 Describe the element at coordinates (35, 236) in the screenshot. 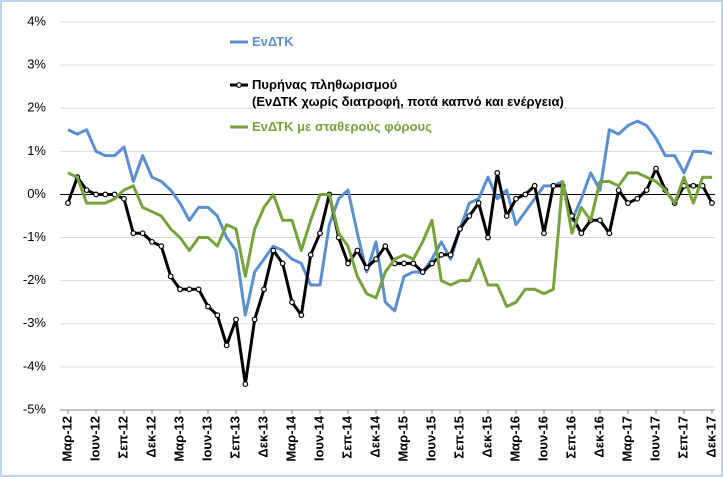

I see `y-tick-label: -1%` at that location.